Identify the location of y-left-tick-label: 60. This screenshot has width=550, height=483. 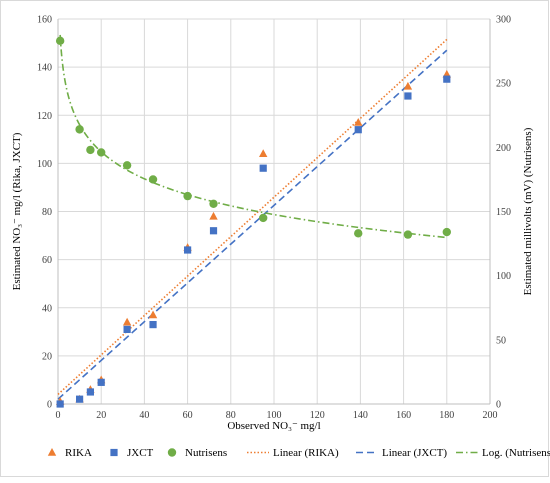
(47, 260).